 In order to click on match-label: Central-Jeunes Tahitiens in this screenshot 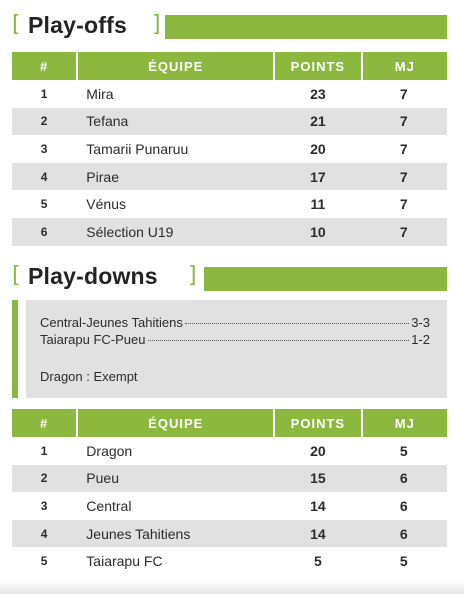, I will do `click(111, 322)`.